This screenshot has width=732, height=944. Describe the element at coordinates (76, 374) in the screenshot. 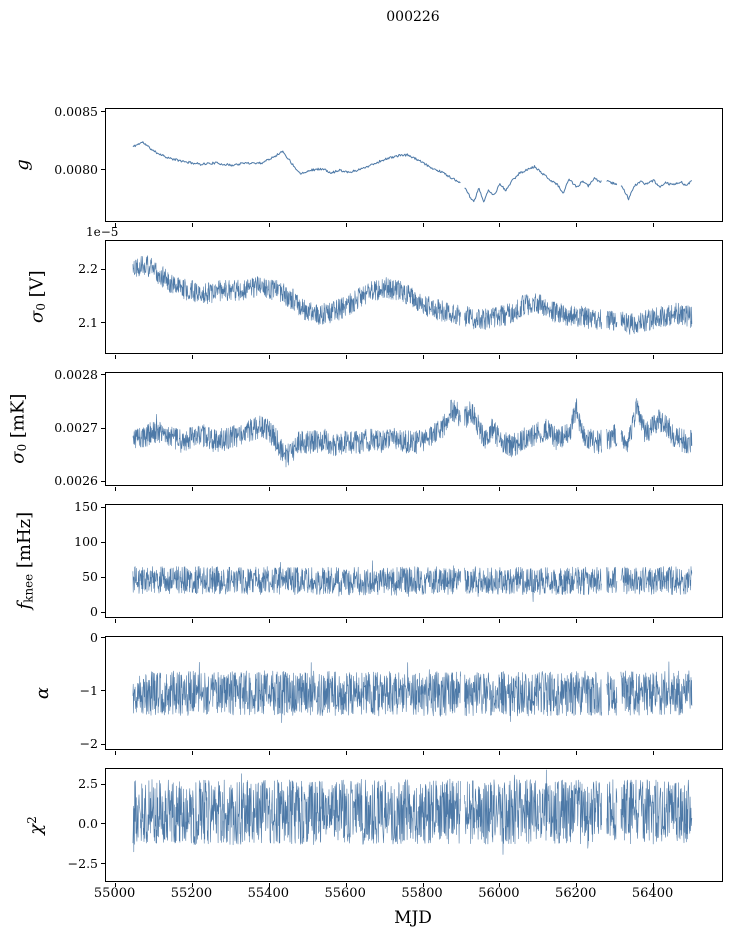

I see `y-tick-label: 0.0028` at that location.